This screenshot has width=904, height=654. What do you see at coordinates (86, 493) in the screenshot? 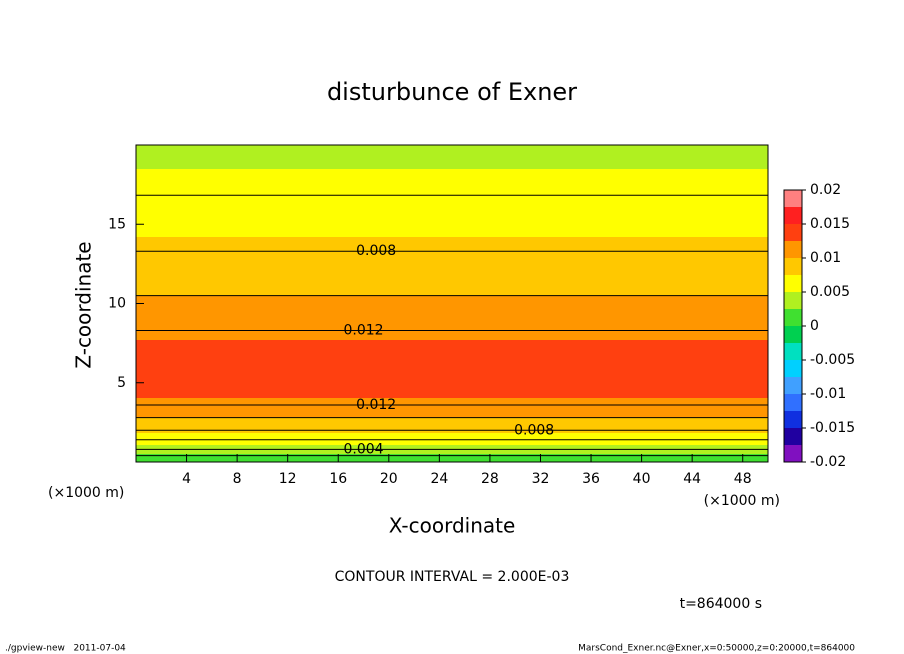
I see `x-unit-label: (×1000 m)` at bounding box center [86, 493].